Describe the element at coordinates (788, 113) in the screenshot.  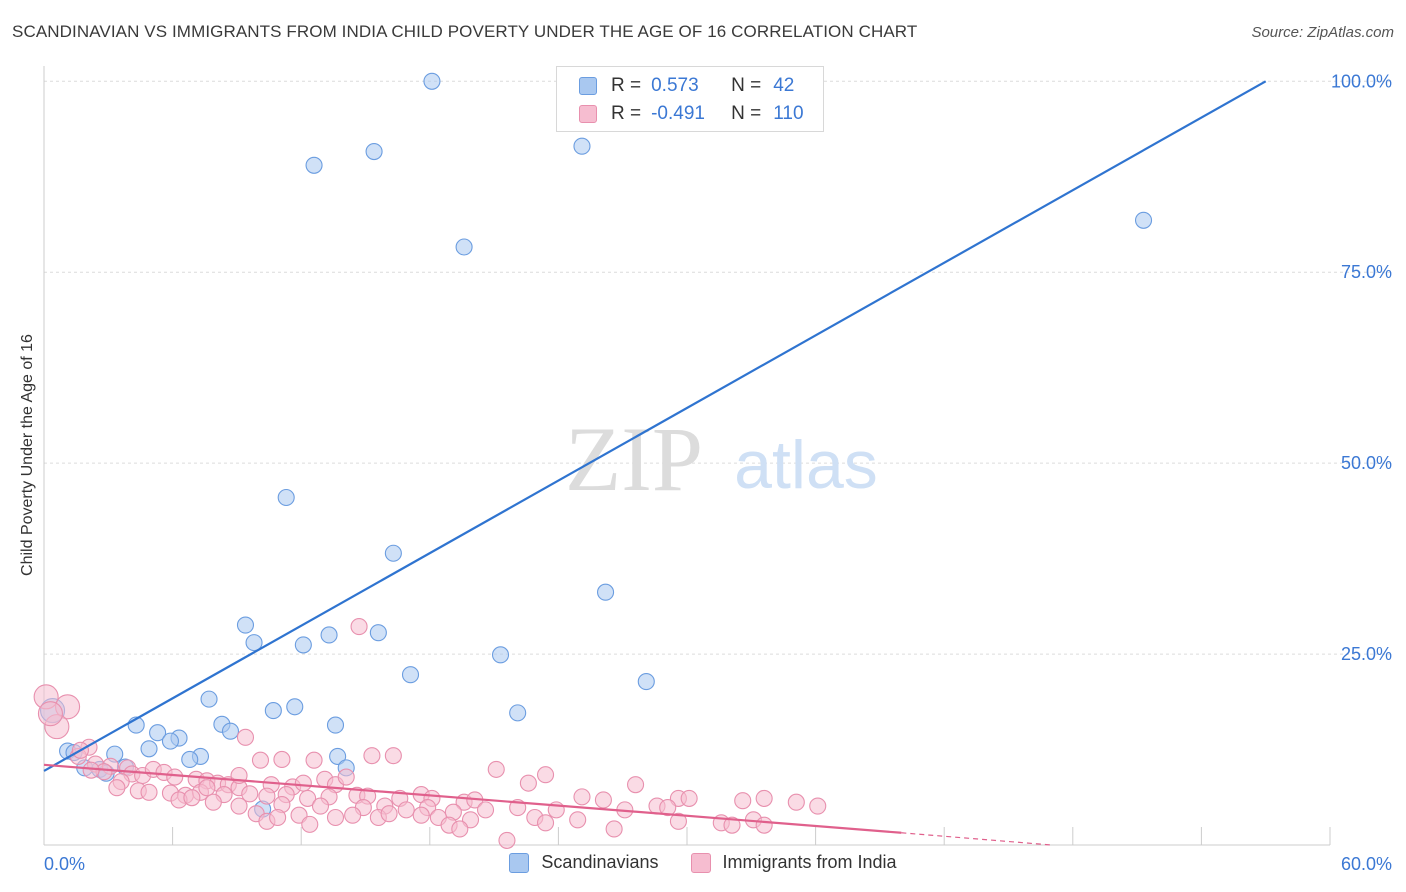
I see `legend-n-value: 110` at that location.